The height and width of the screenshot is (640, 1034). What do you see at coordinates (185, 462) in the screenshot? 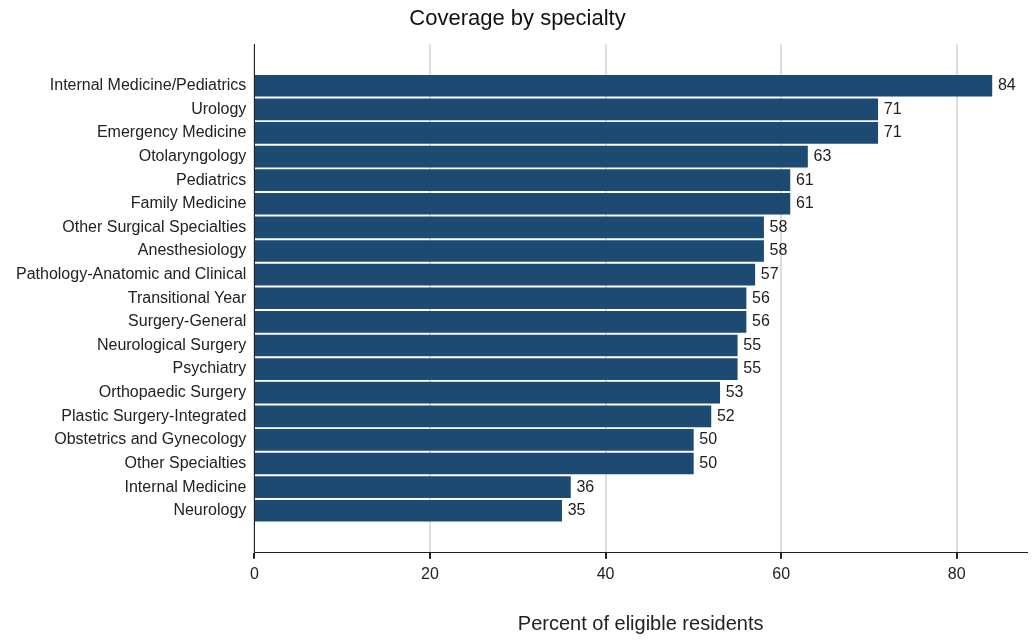
I see `y-tick-label: Other Specialties` at bounding box center [185, 462].